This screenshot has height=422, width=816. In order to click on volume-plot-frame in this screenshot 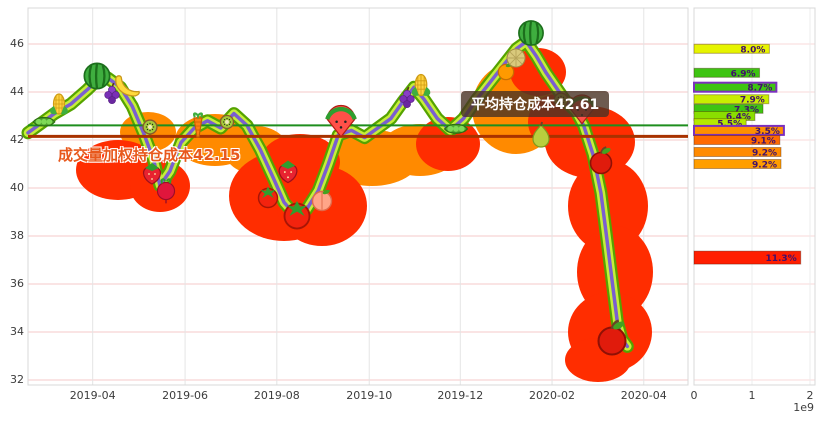, I will do `click(754, 196)`.